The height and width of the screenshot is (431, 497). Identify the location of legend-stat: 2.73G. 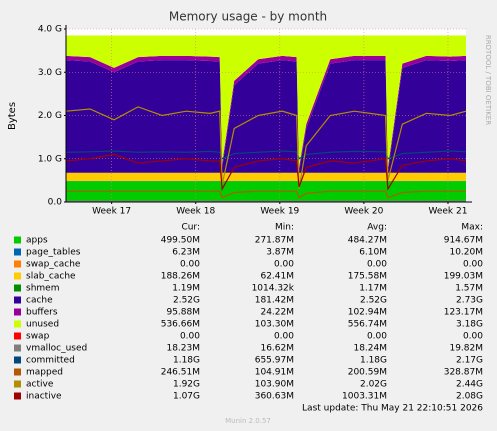
(469, 301).